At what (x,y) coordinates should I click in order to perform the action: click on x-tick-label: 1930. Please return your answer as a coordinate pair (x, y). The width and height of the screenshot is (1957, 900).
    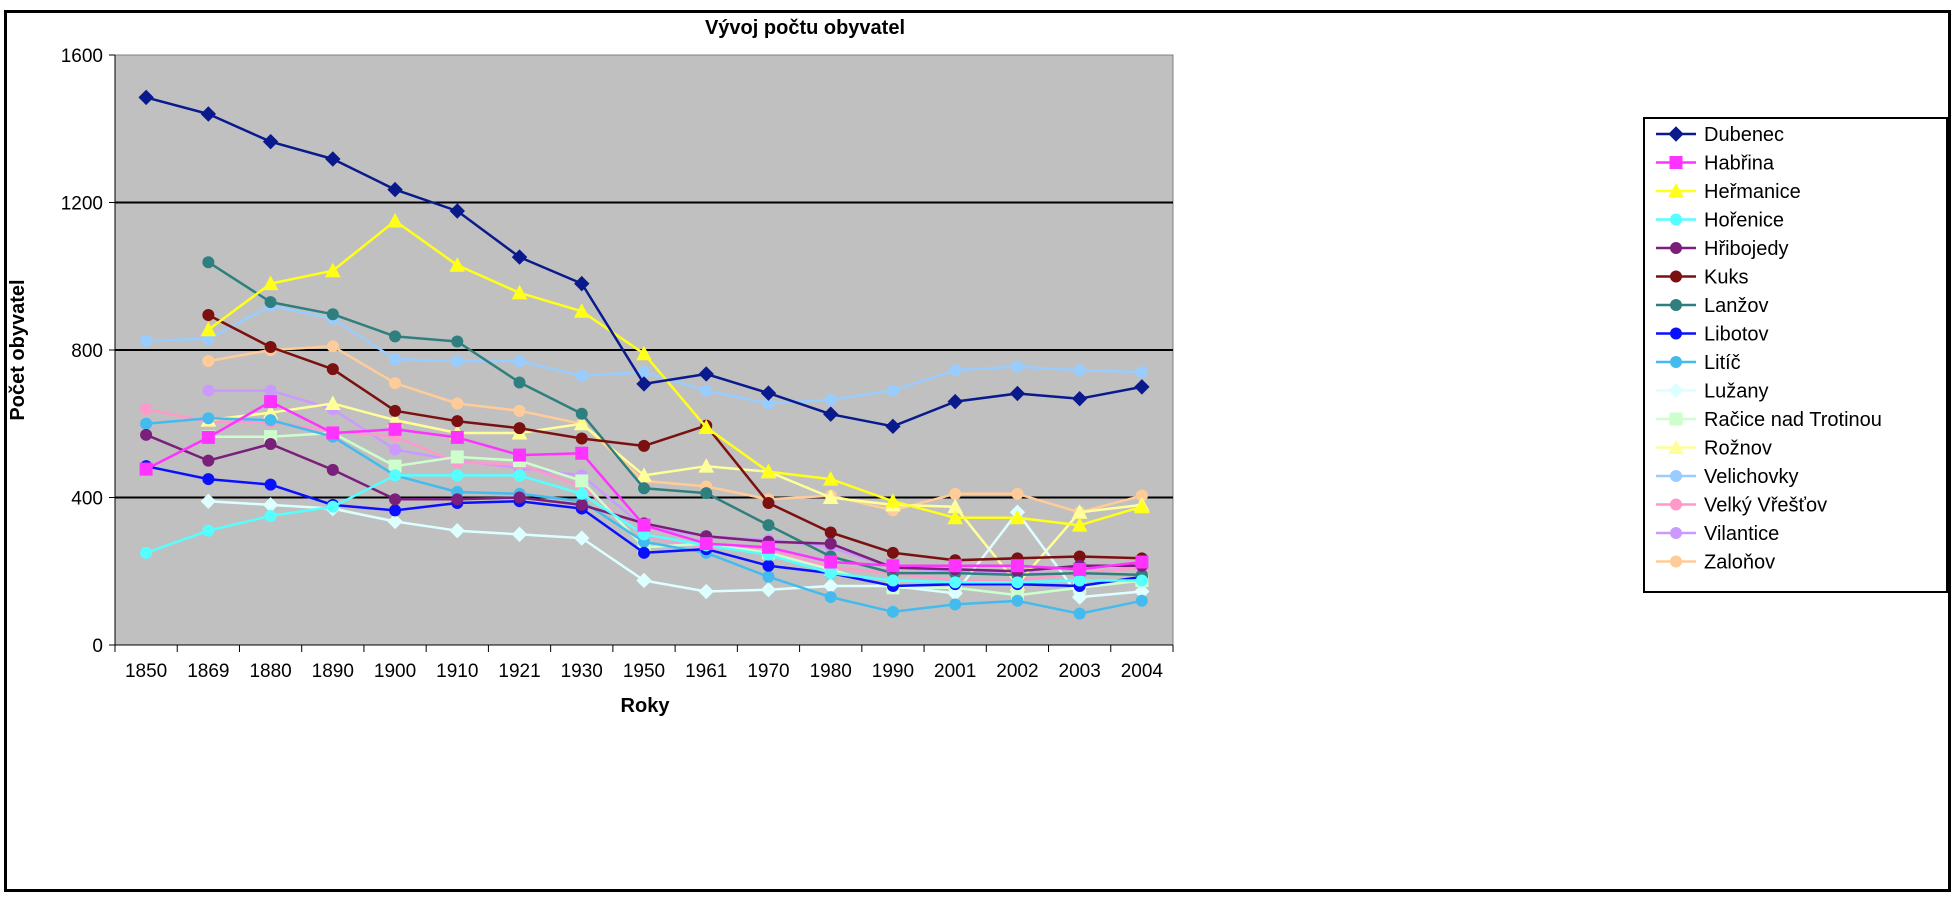
    Looking at the image, I should click on (582, 671).